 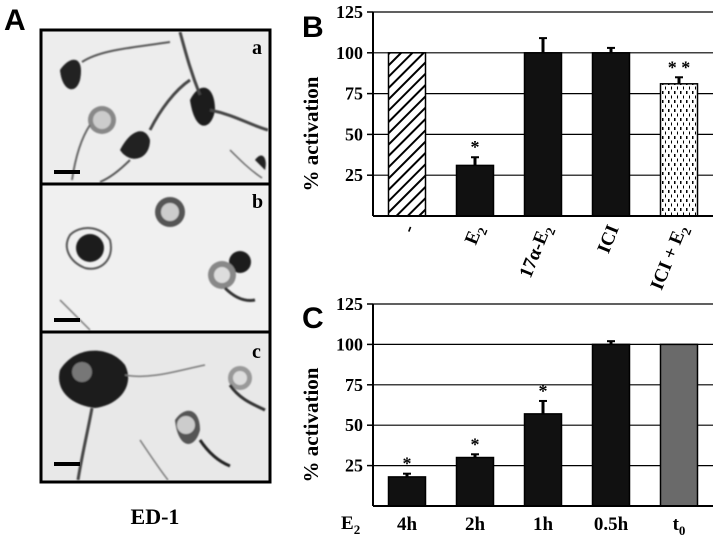 I want to click on micrograph-a: a, so click(x=155, y=107).